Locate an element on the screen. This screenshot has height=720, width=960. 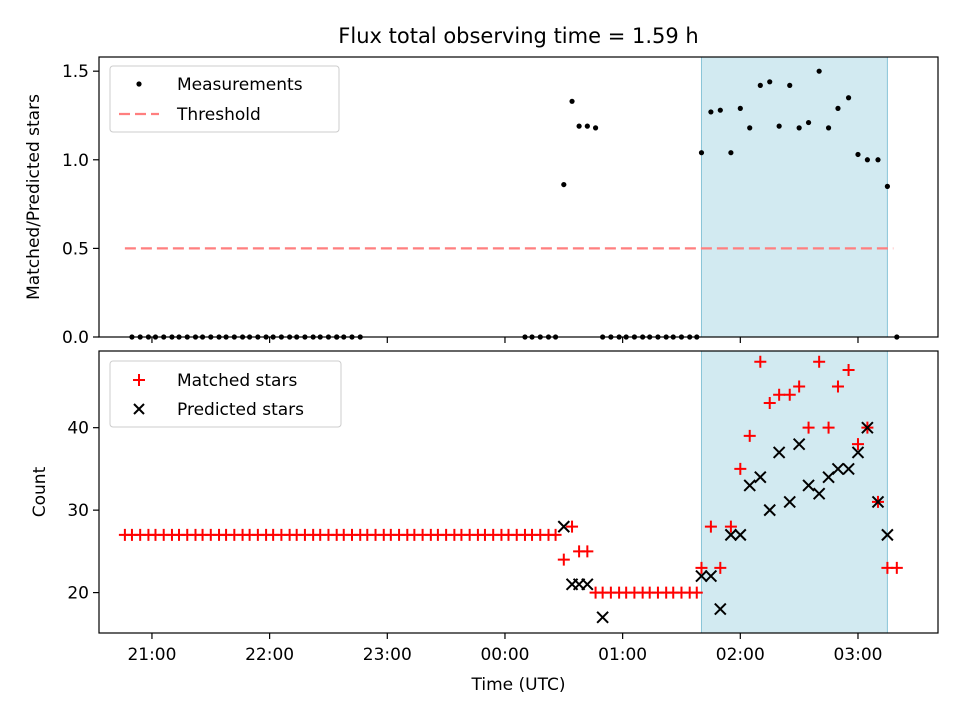
x-tick-label: 02:00 is located at coordinates (740, 655).